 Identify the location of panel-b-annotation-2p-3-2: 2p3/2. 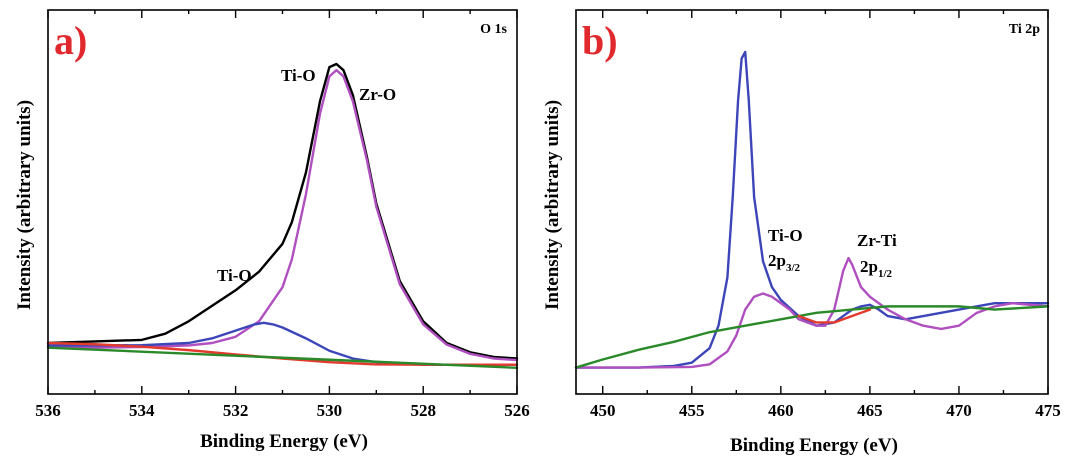
(784, 262).